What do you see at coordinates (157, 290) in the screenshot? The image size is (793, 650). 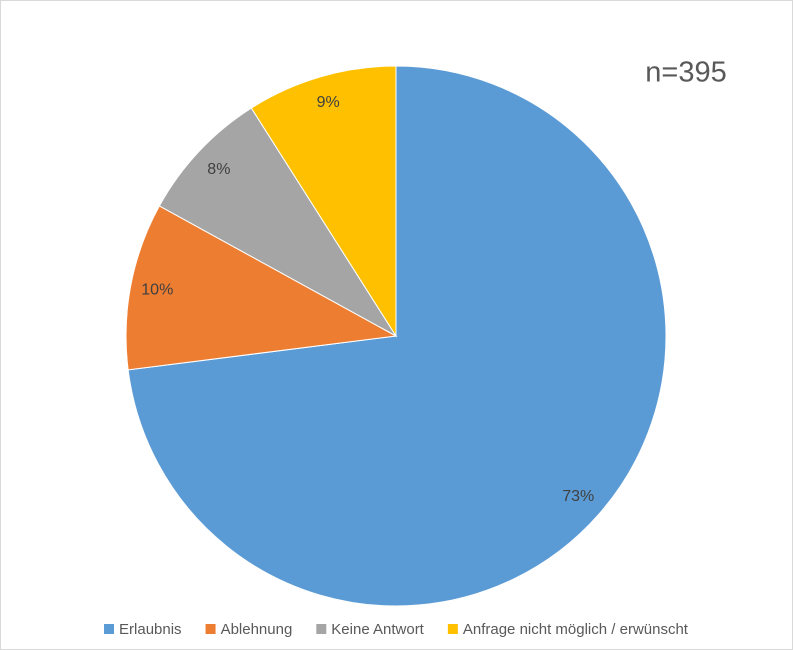 I see `data-label: 10%` at bounding box center [157, 290].